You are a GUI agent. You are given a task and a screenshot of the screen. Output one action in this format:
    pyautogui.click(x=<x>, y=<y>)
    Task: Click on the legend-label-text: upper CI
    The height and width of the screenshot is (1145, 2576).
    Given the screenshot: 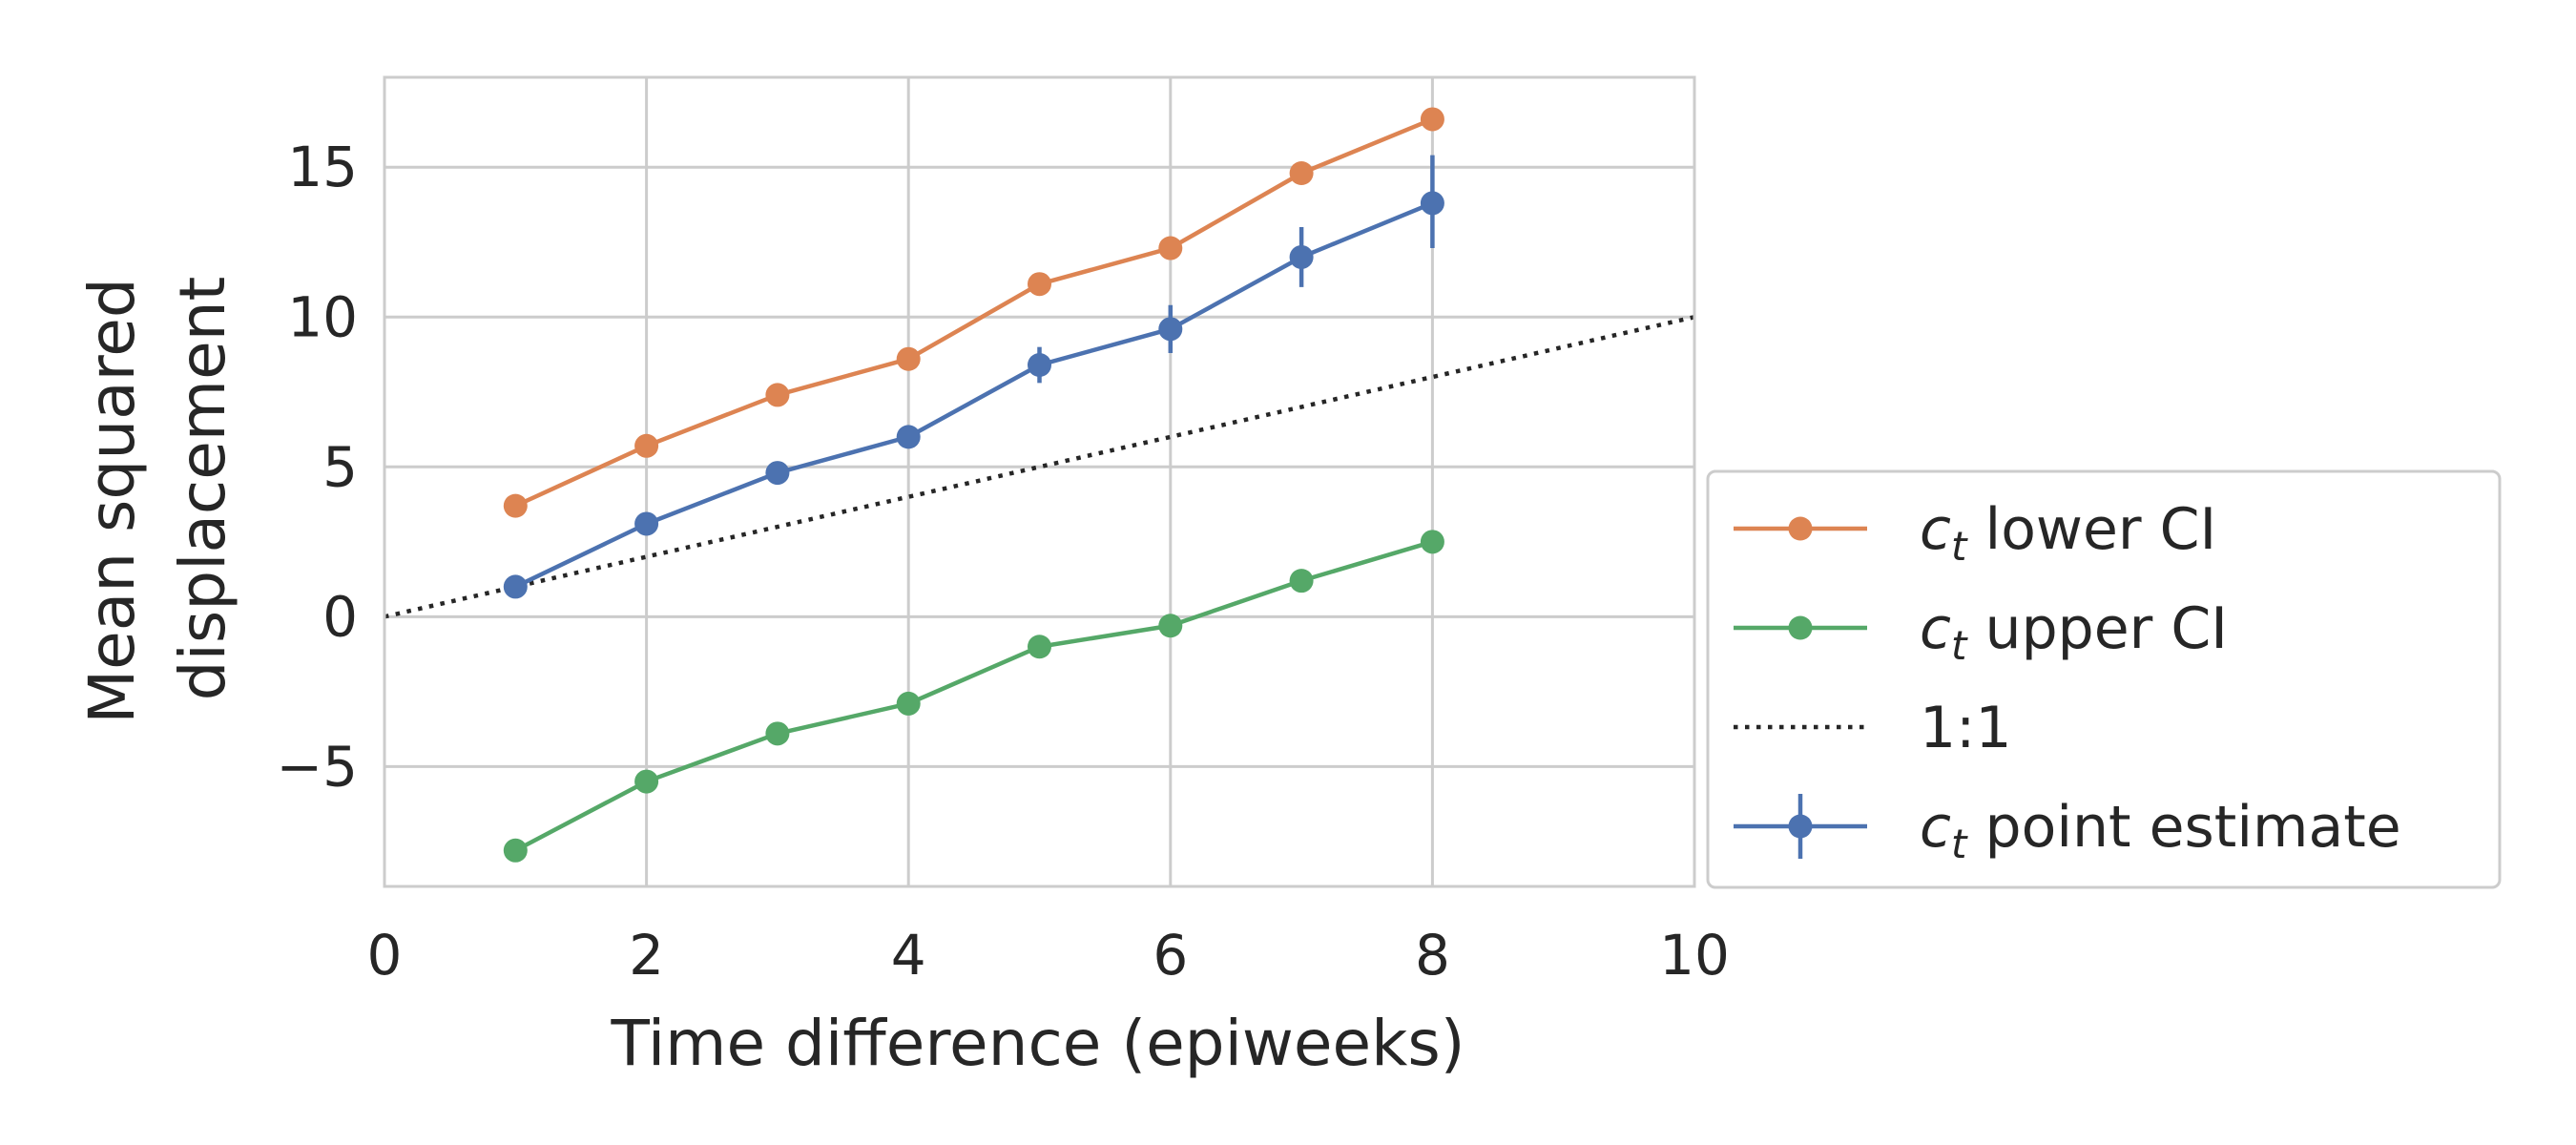 What is the action you would take?
    pyautogui.click(x=2097, y=628)
    